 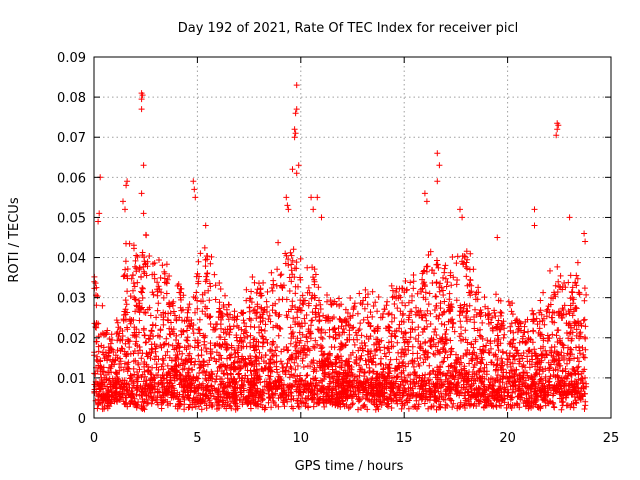 I want to click on x-tick-label: 10, so click(x=301, y=438).